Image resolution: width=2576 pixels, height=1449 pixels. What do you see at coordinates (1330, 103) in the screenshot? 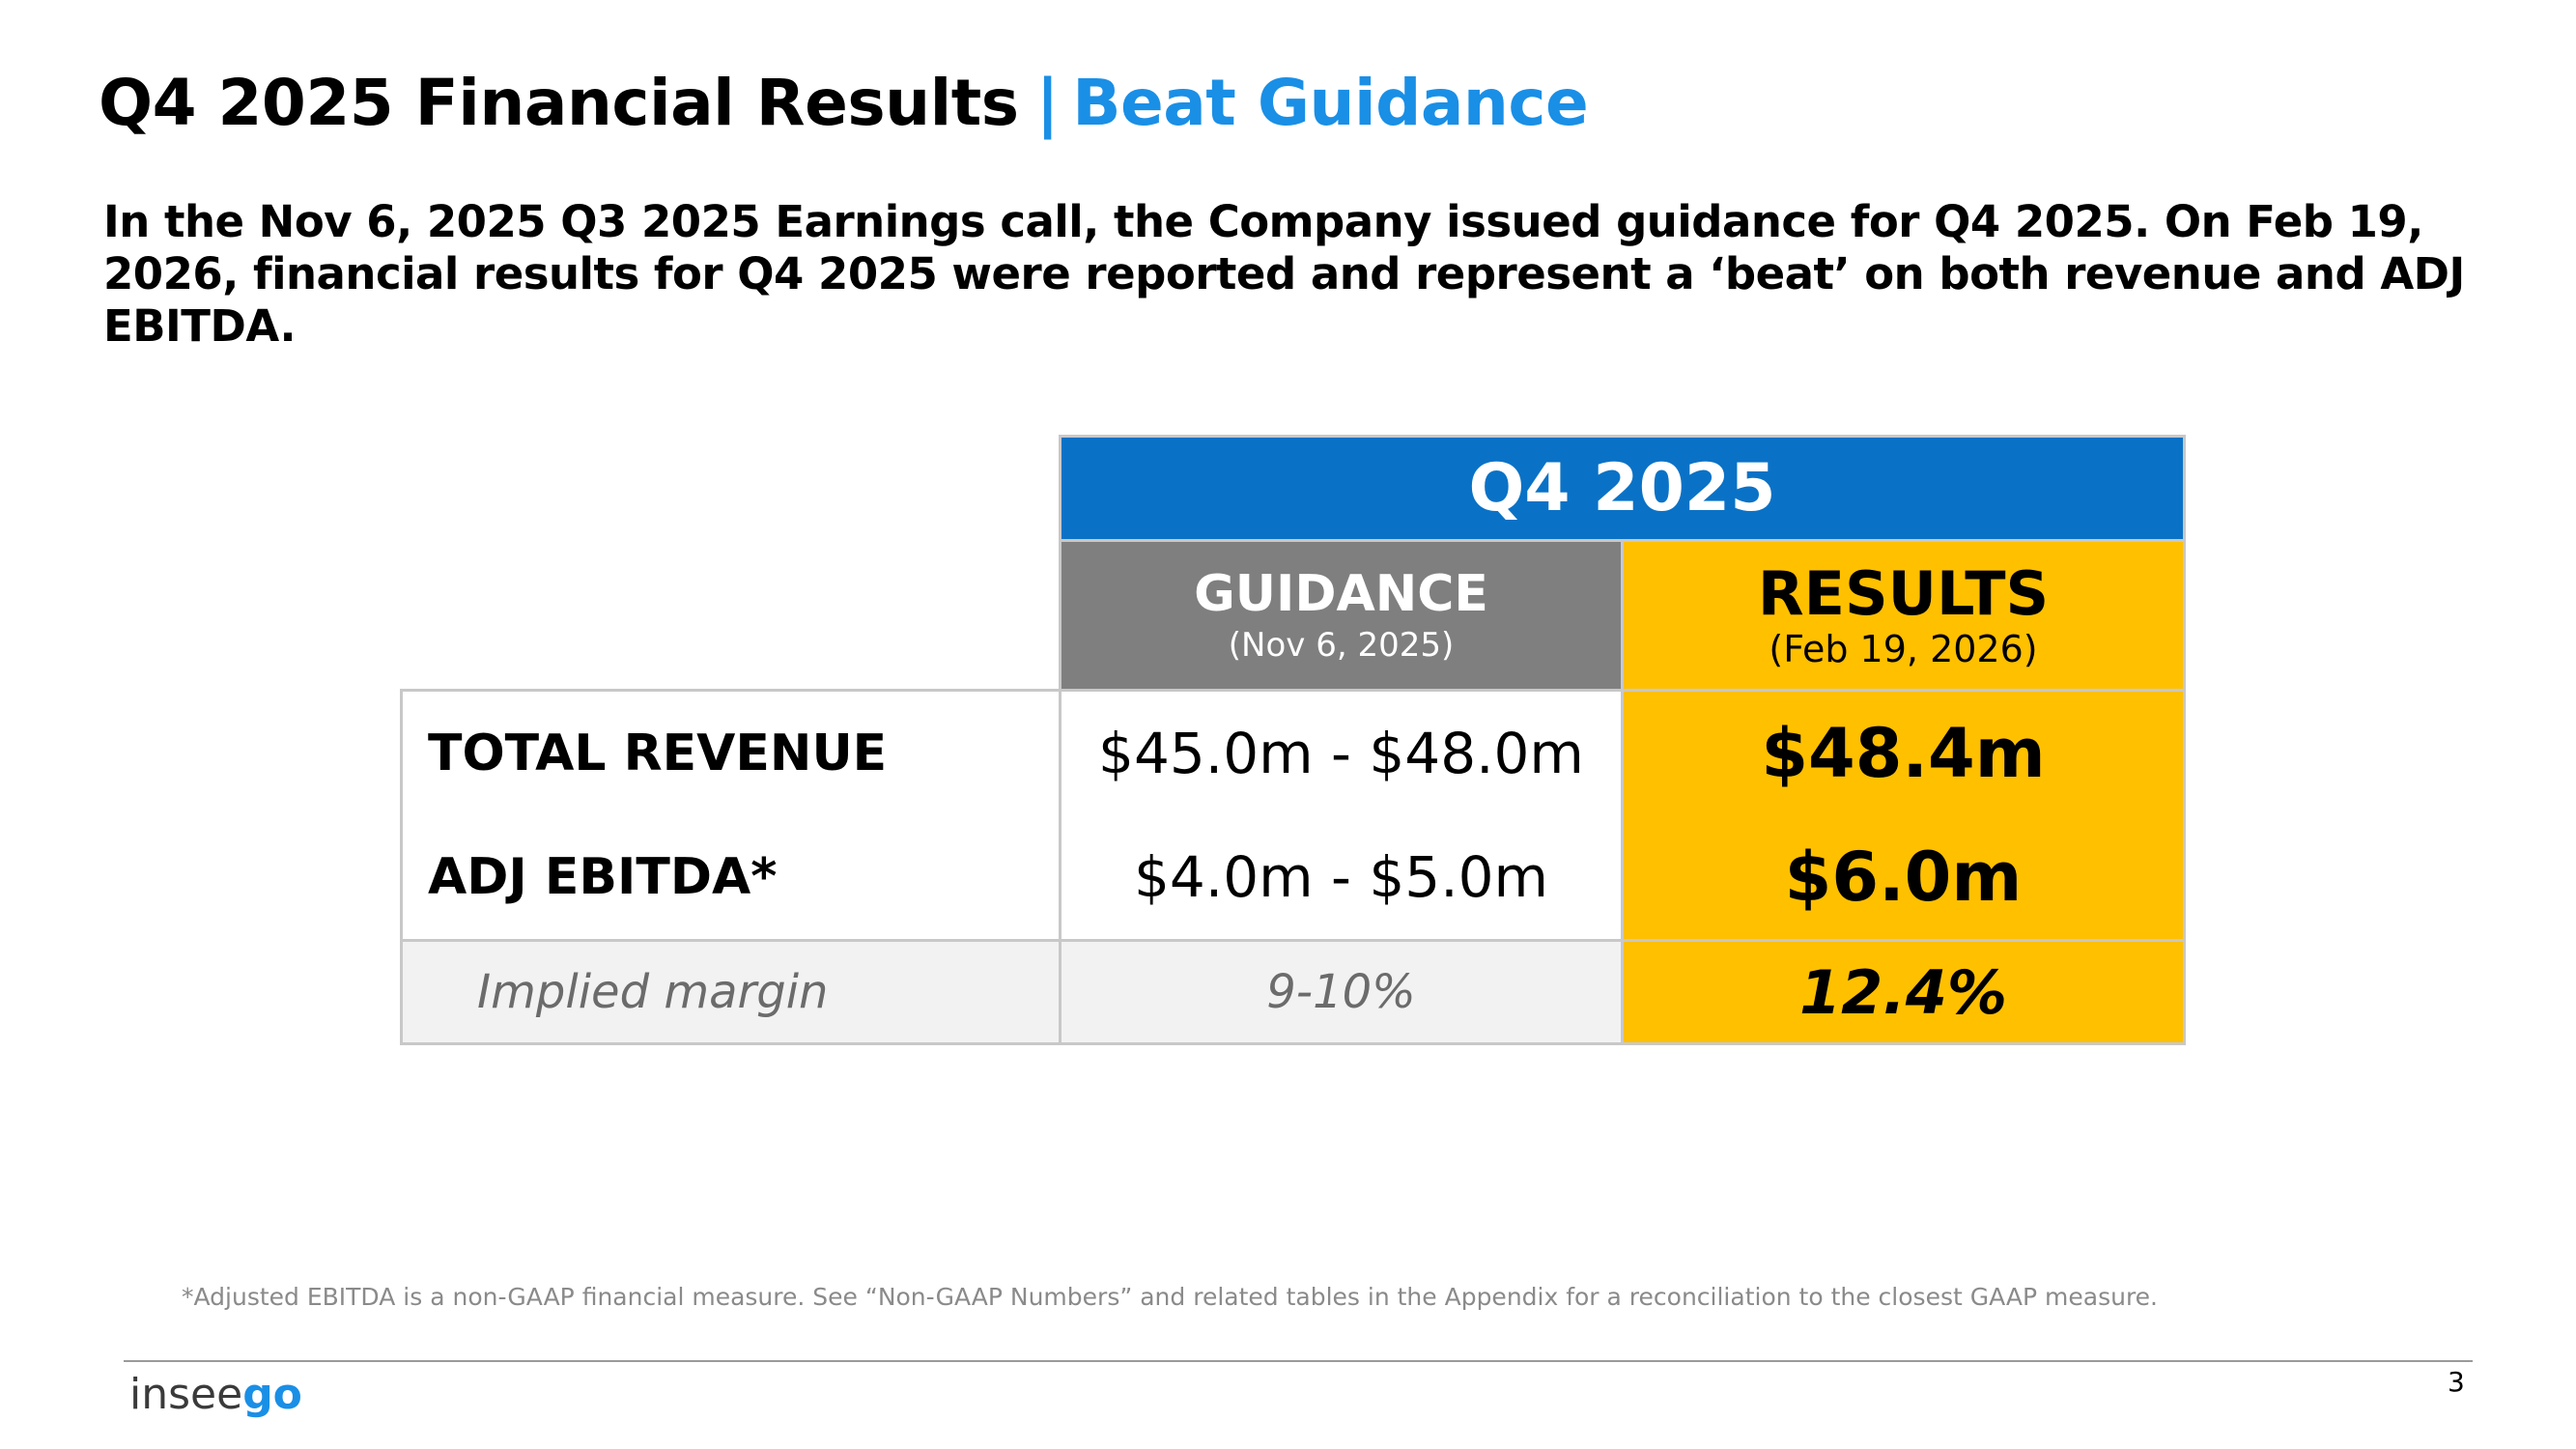
I see `title-accent: Beat Guidance` at bounding box center [1330, 103].